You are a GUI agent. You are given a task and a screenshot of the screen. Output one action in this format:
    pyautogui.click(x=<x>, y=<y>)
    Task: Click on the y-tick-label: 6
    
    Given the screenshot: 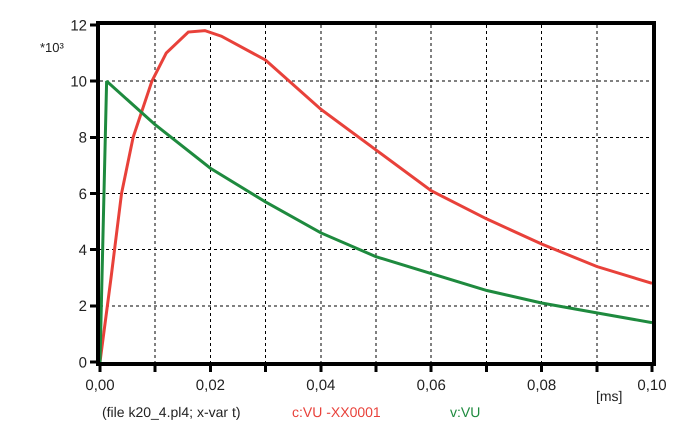 What is the action you would take?
    pyautogui.click(x=82, y=194)
    